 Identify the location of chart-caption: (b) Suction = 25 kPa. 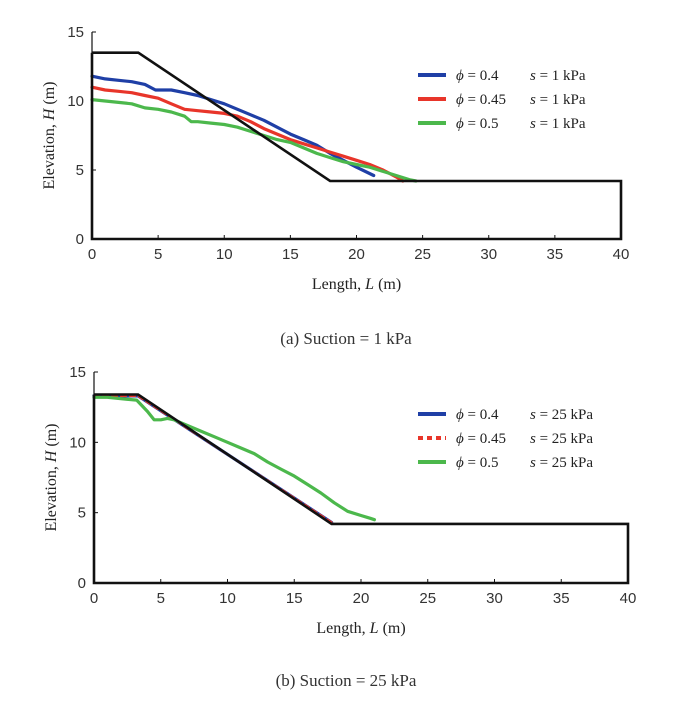
(346, 680).